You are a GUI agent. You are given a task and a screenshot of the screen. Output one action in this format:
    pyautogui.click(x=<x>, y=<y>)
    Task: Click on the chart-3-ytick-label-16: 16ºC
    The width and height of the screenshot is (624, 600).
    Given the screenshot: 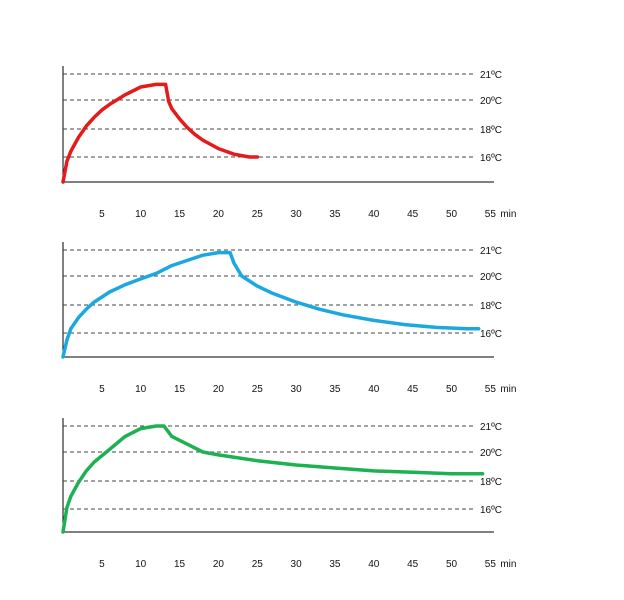 What is the action you would take?
    pyautogui.click(x=491, y=510)
    